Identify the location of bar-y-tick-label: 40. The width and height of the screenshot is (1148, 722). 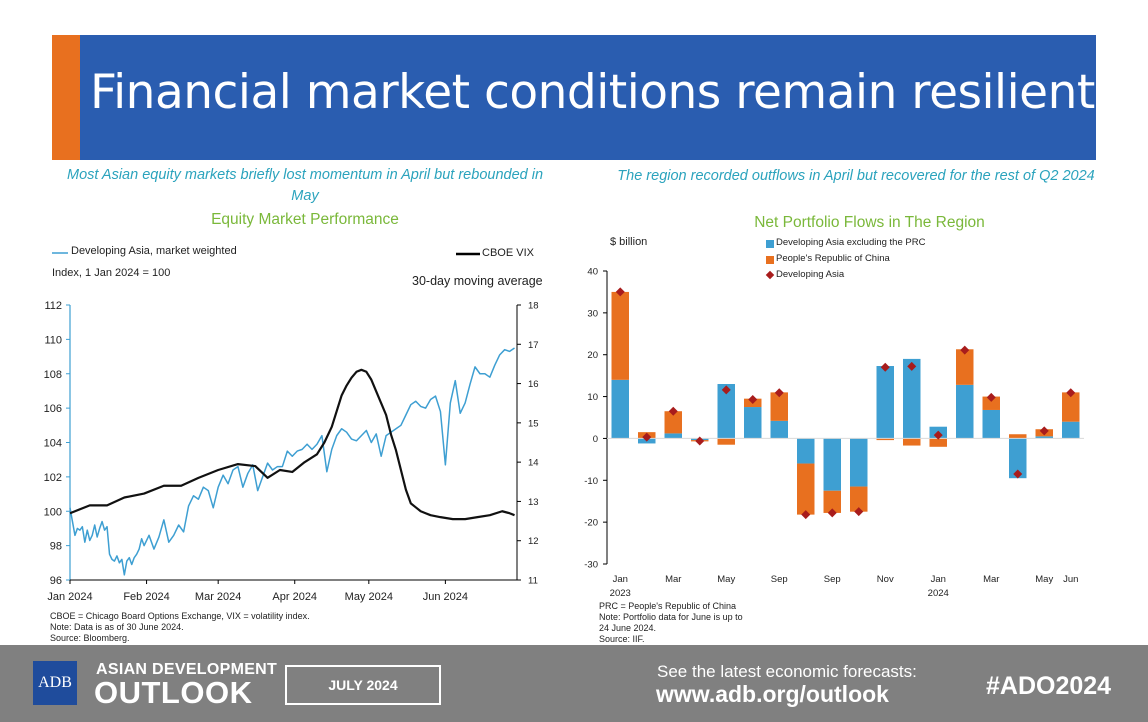
(592, 272).